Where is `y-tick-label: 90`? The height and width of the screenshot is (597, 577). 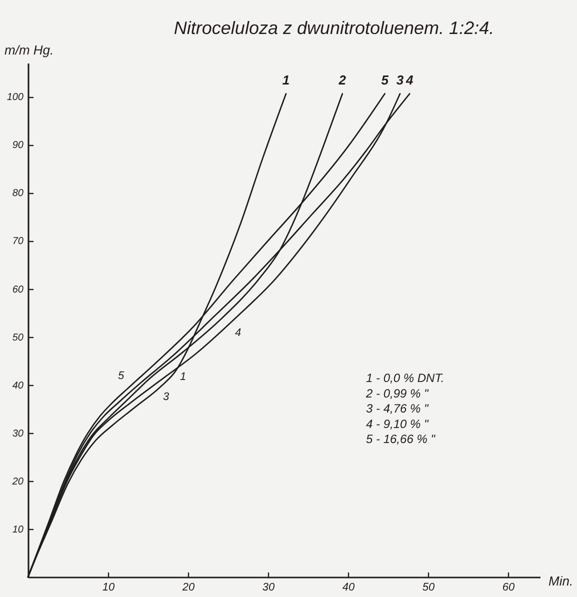 y-tick-label: 90 is located at coordinates (18, 146).